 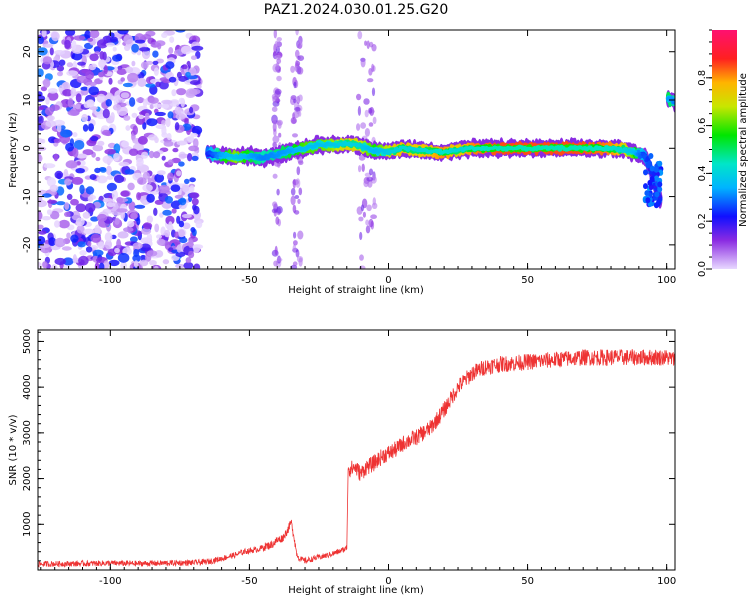 I want to click on snr-y-tick-label: 5000, so click(x=27, y=341).